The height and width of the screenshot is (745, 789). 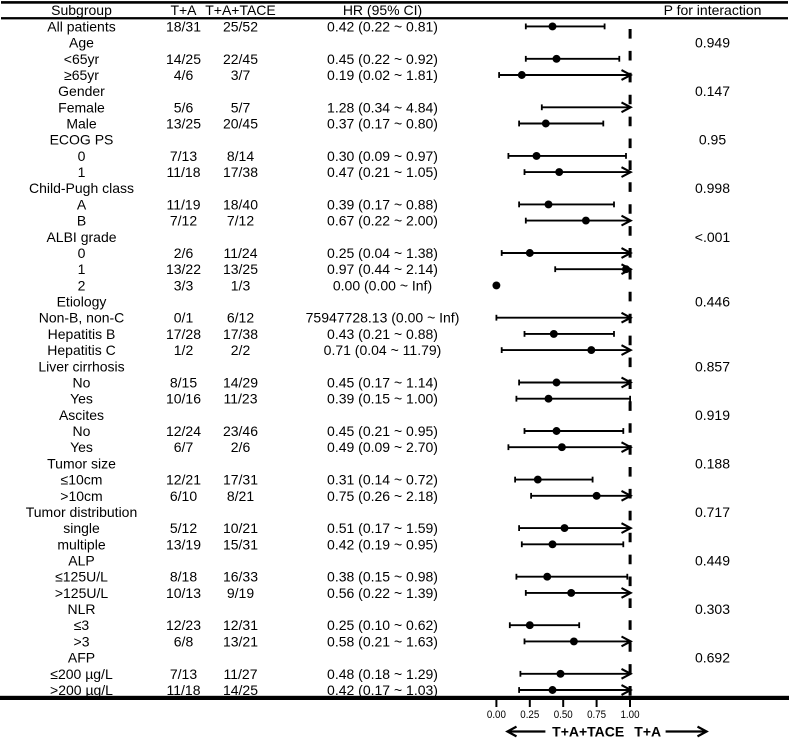 What do you see at coordinates (82, 59) in the screenshot?
I see `svg-text: <65yr` at bounding box center [82, 59].